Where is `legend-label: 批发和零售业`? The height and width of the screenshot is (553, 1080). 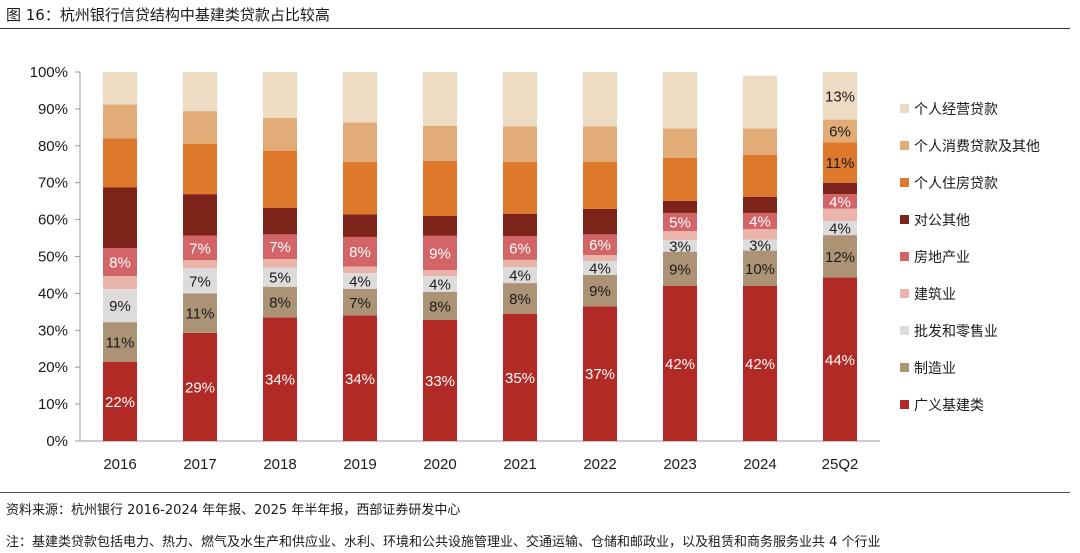
legend-label: 批发和零售业 is located at coordinates (956, 331).